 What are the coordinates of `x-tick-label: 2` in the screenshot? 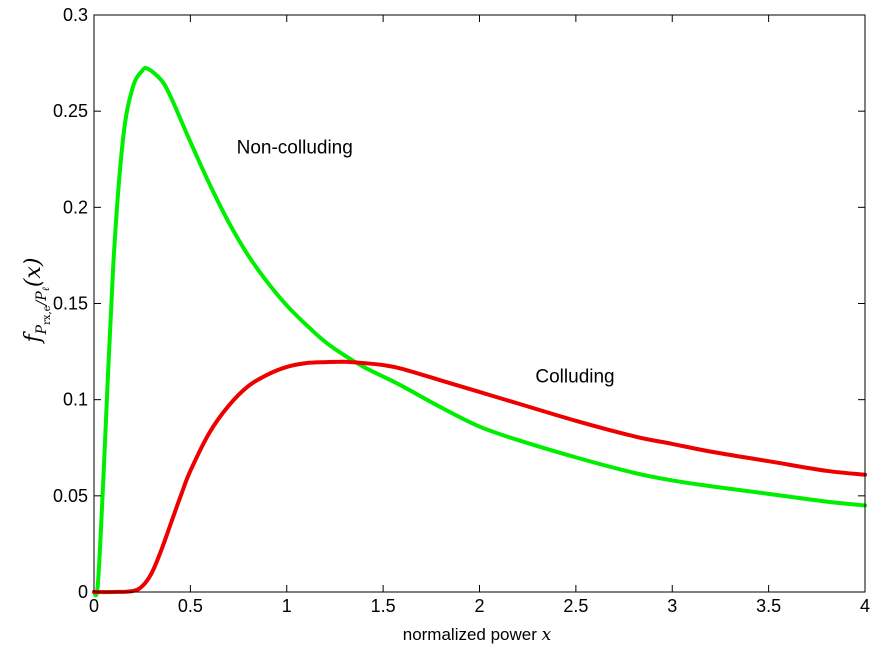 It's located at (479, 606).